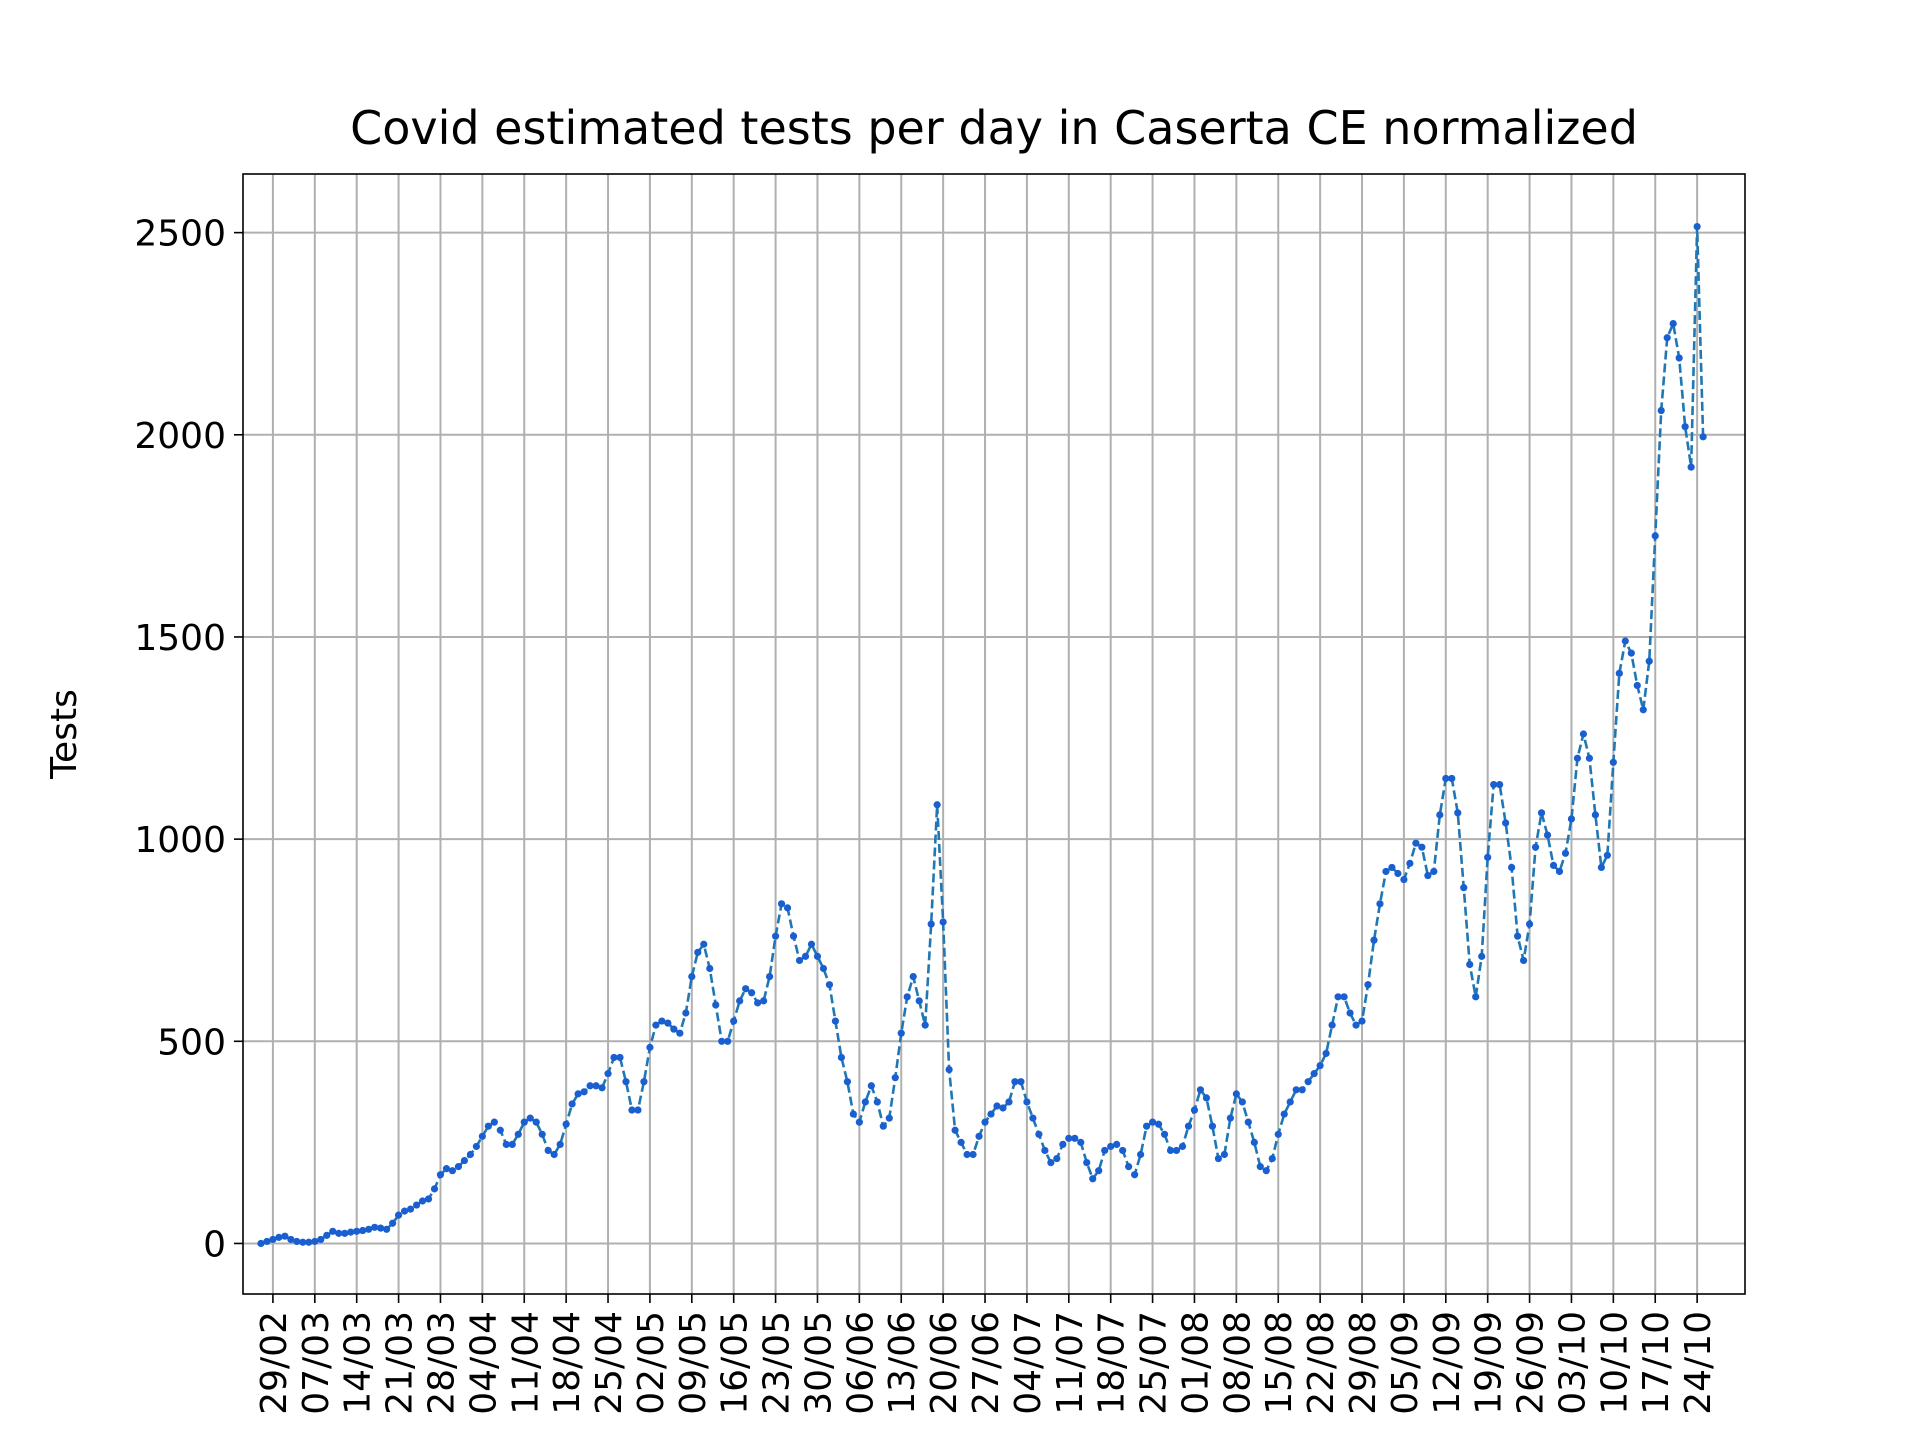  I want to click on x-tick-label: 30/05, so click(818, 1363).